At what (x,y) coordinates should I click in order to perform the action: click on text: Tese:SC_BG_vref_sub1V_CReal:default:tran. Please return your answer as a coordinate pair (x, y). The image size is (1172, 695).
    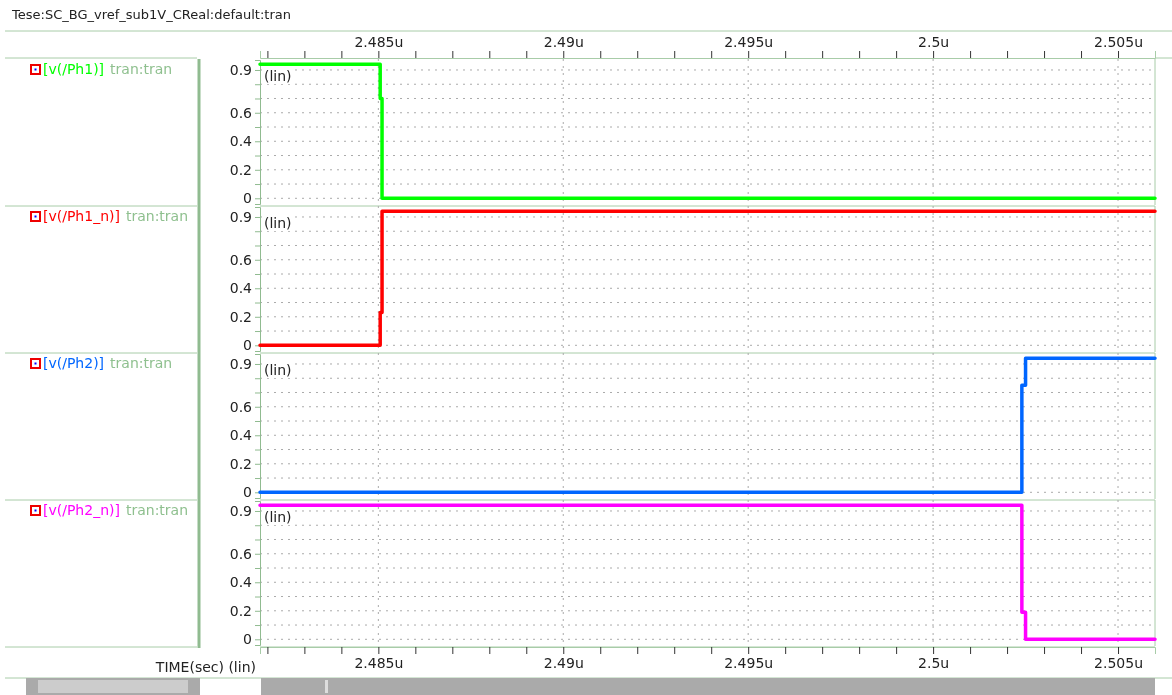
    Looking at the image, I should click on (151, 14).